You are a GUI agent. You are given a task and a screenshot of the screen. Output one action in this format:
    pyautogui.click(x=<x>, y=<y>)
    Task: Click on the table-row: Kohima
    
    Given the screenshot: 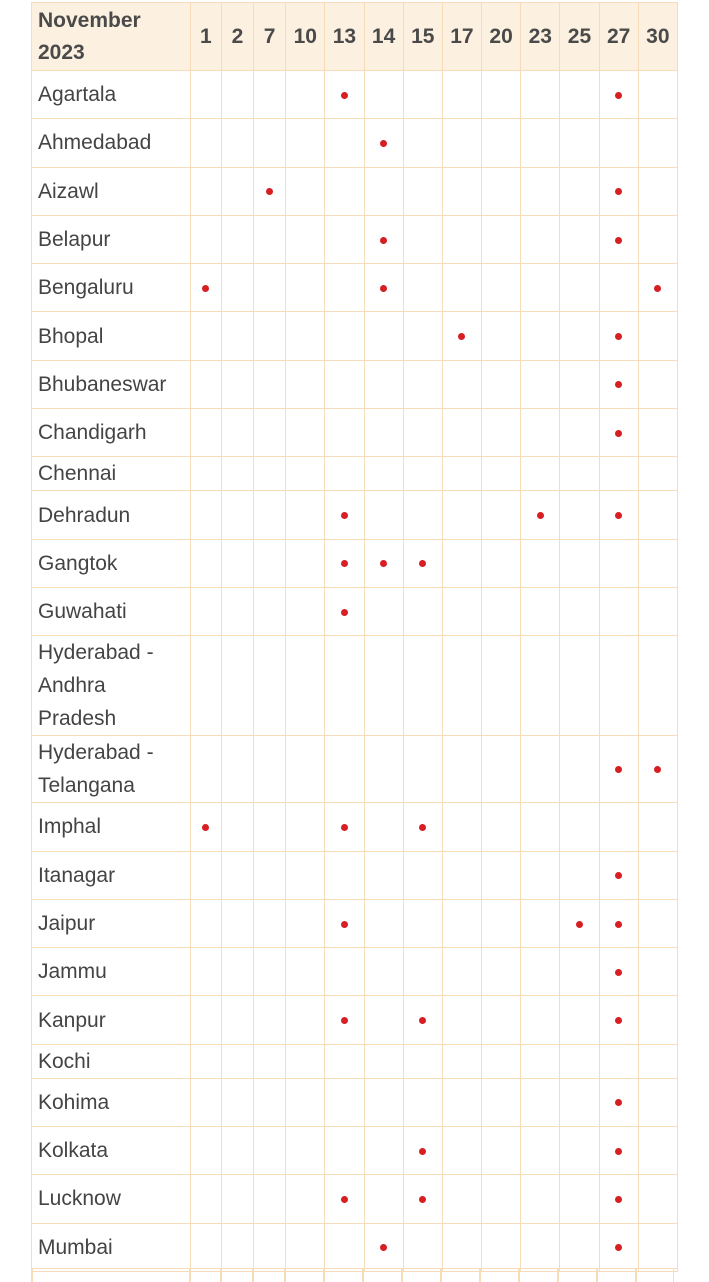 What is the action you would take?
    pyautogui.click(x=355, y=1102)
    